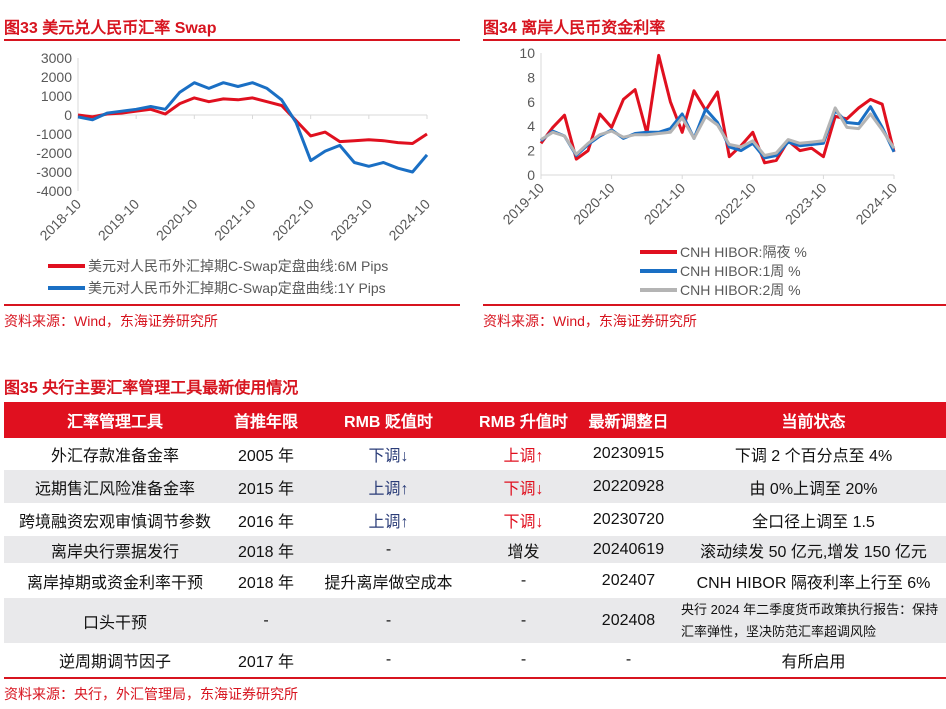  What do you see at coordinates (813, 456) in the screenshot?
I see `table-cell: 下调 2 个百分点至 4%` at bounding box center [813, 456].